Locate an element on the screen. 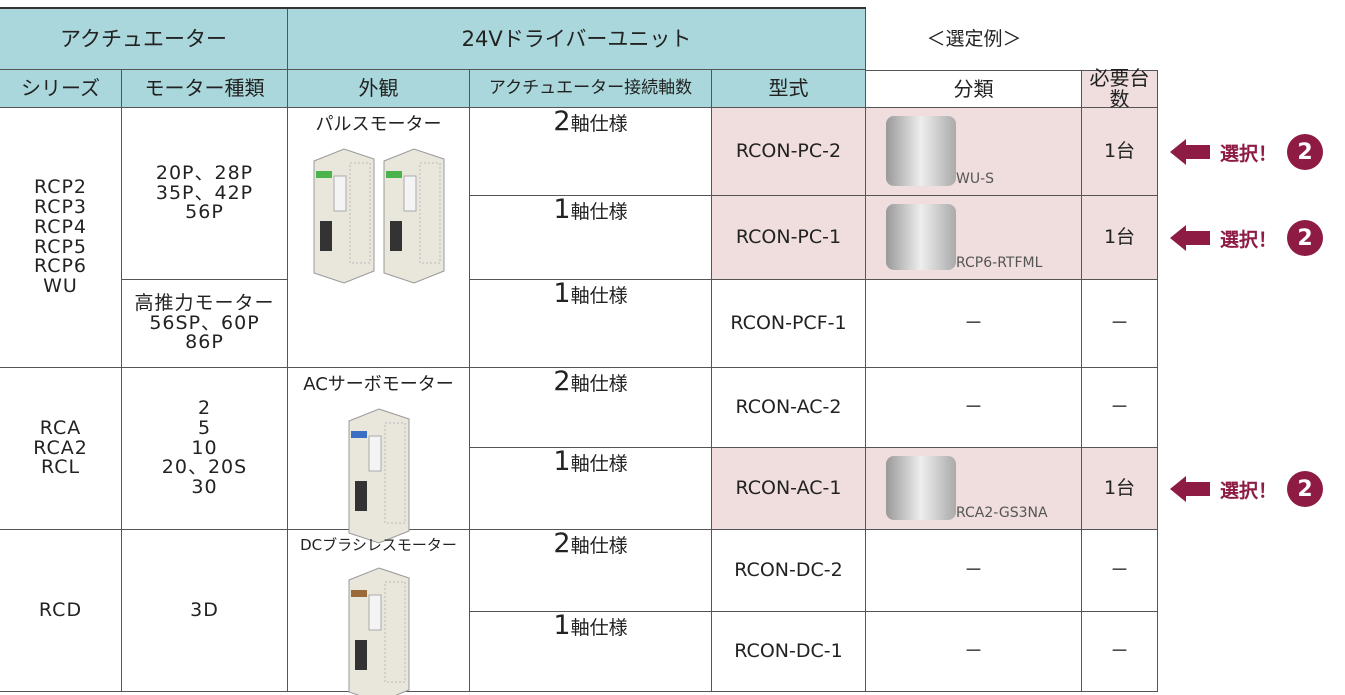 Image resolution: width=1345 pixels, height=695 pixels. column-title: 分類 is located at coordinates (973, 88).